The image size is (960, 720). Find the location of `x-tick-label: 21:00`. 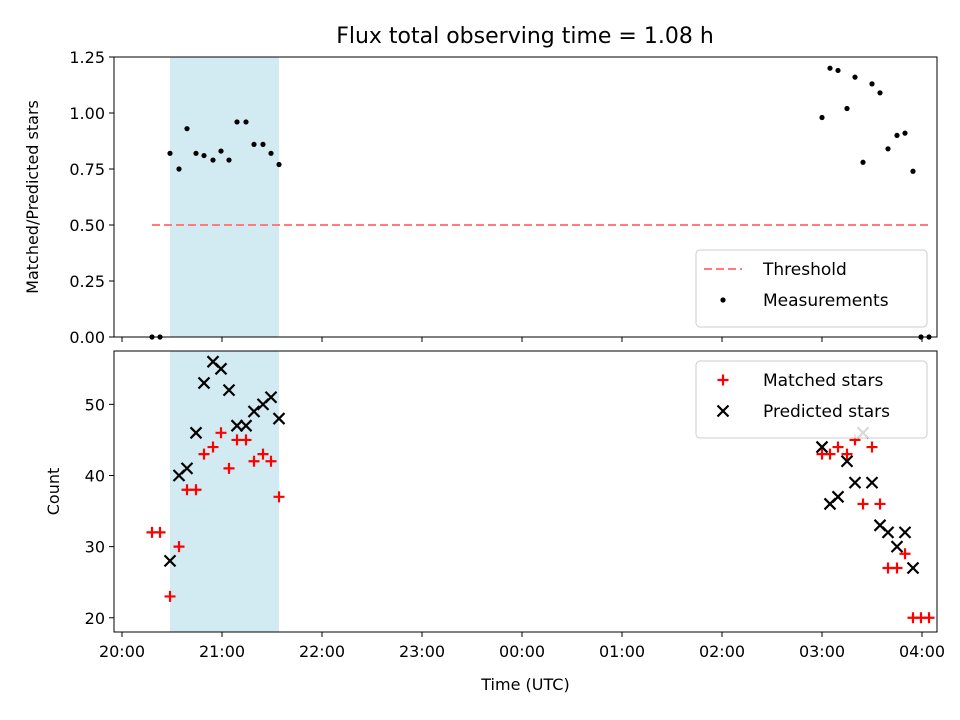

x-tick-label: 21:00 is located at coordinates (222, 651).